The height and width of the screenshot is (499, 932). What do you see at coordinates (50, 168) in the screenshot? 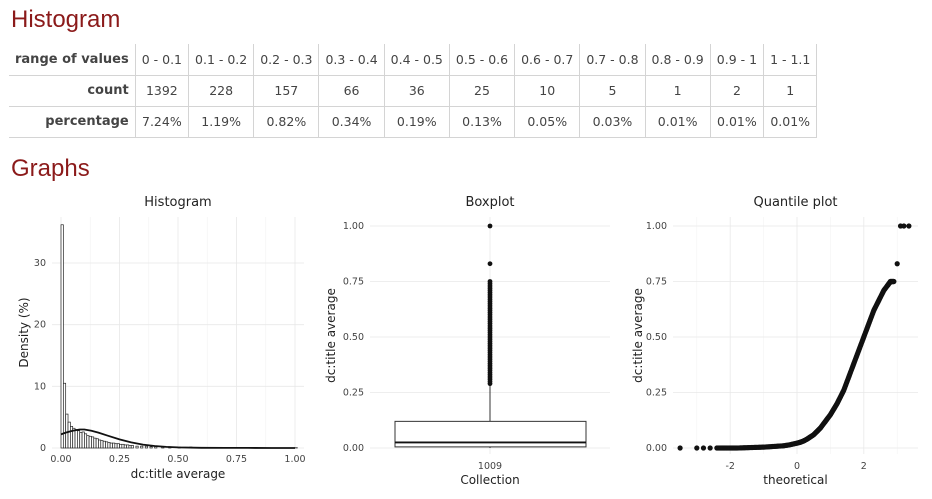
I see `graphs-heading: Graphs` at bounding box center [50, 168].